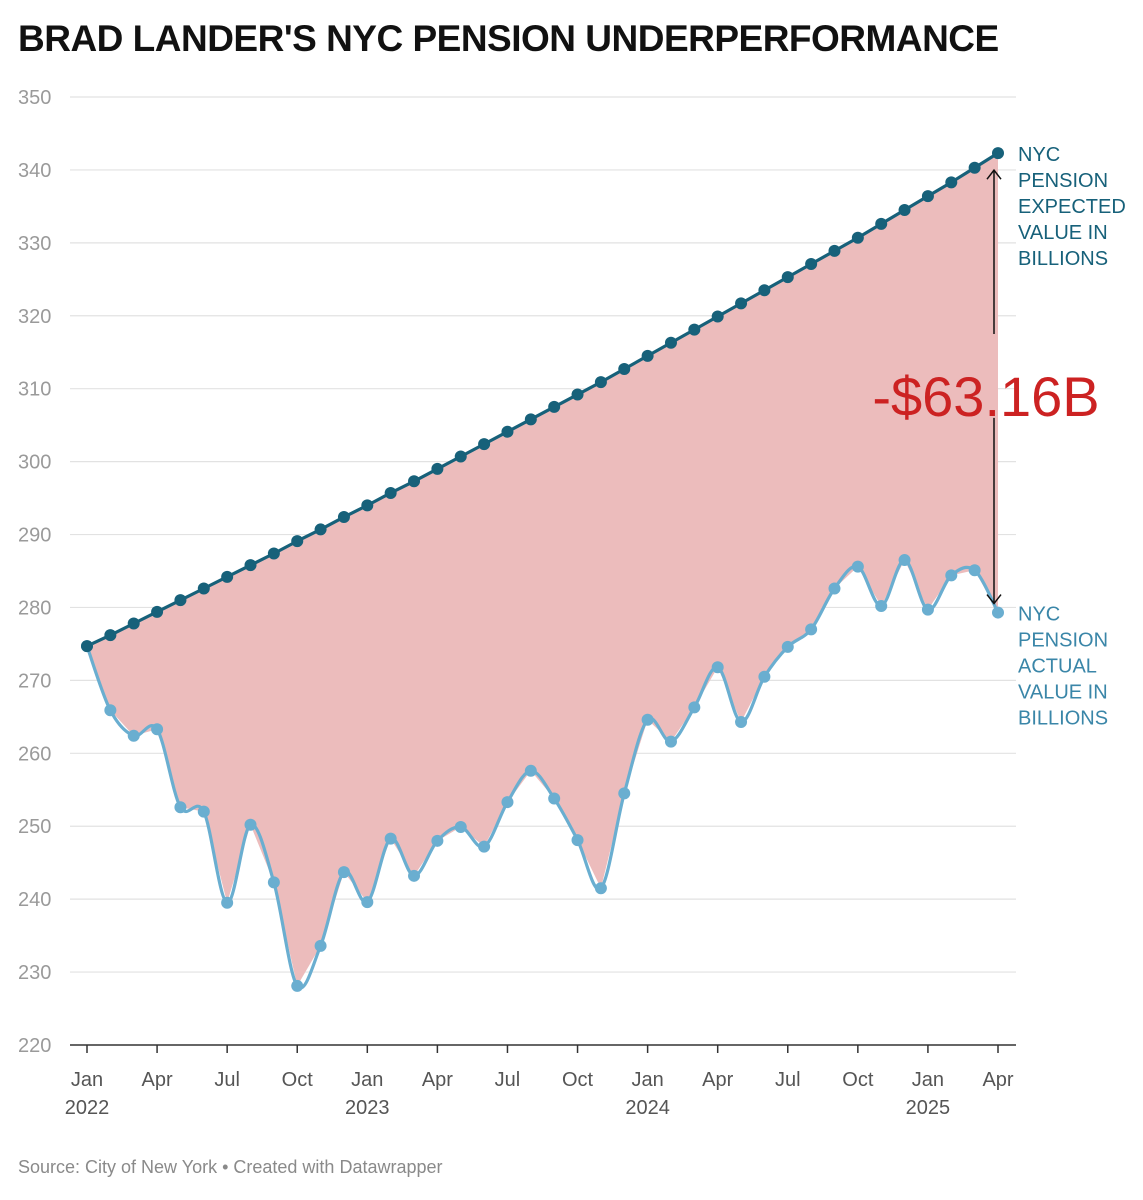 The image size is (1143, 1200). I want to click on gap-value-label: -$63.16B, so click(985, 396).